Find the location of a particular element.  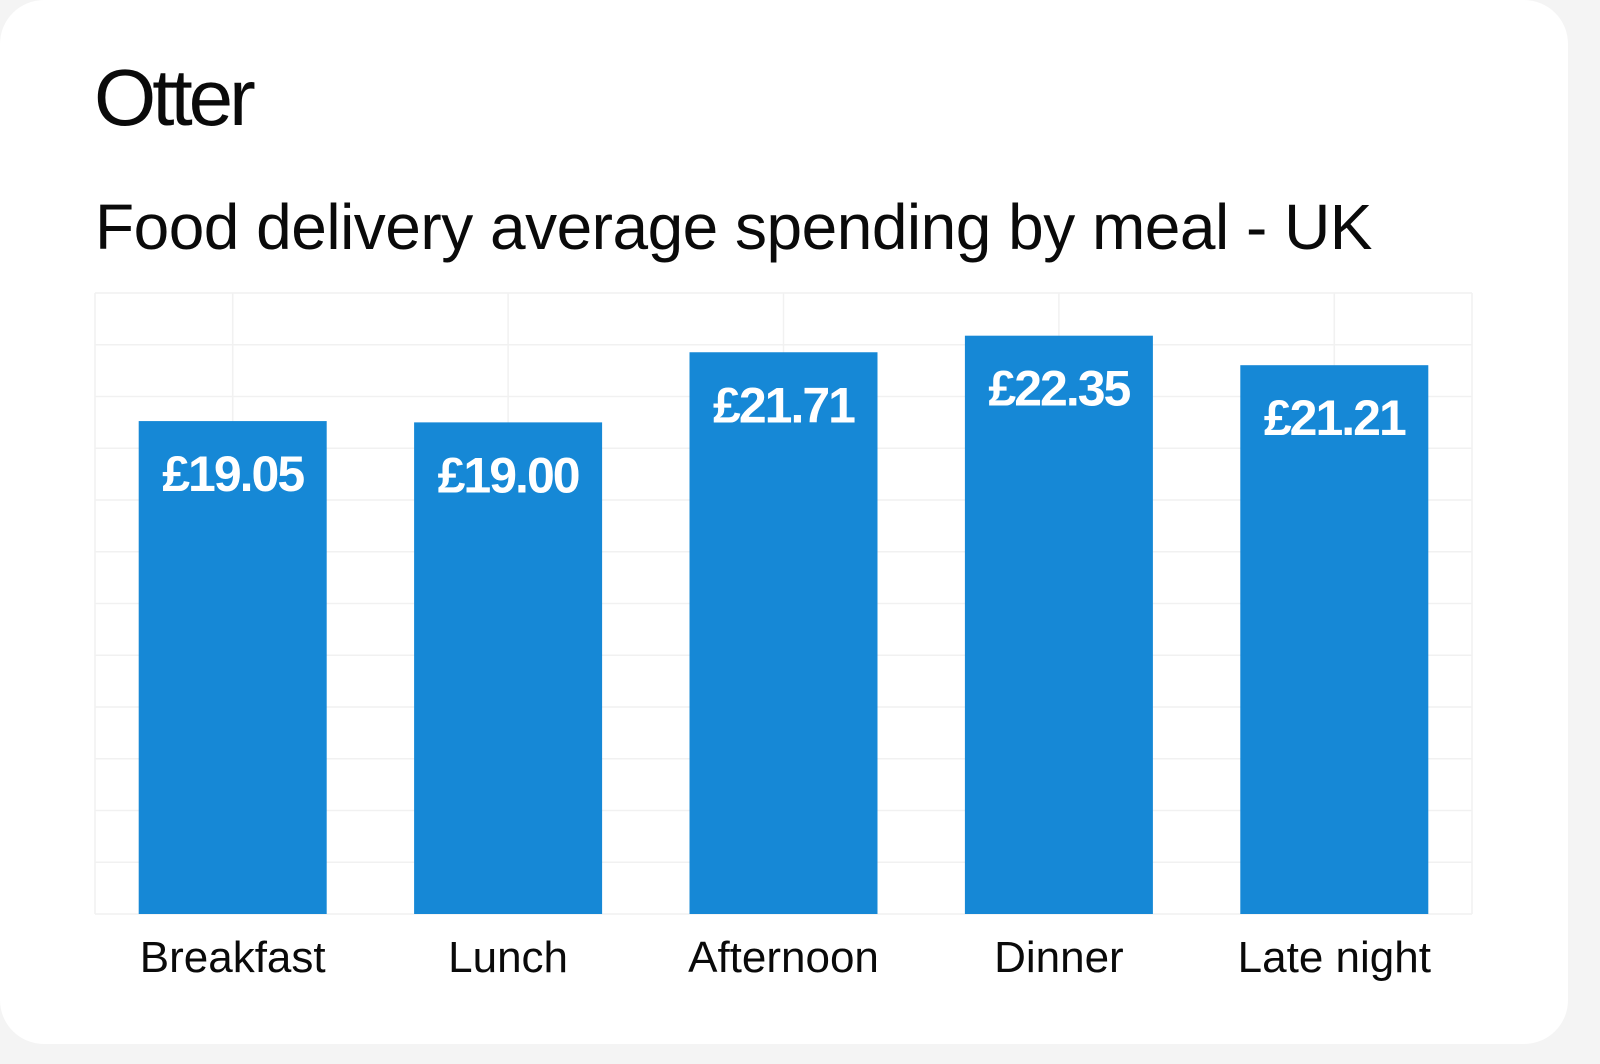

data-label: £19.05 is located at coordinates (233, 474).